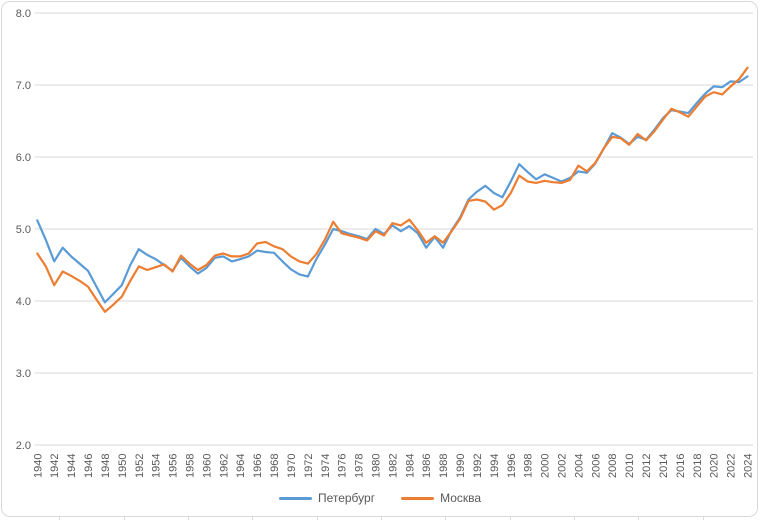  What do you see at coordinates (596, 466) in the screenshot?
I see `x-axis-tick-label: 2006` at bounding box center [596, 466].